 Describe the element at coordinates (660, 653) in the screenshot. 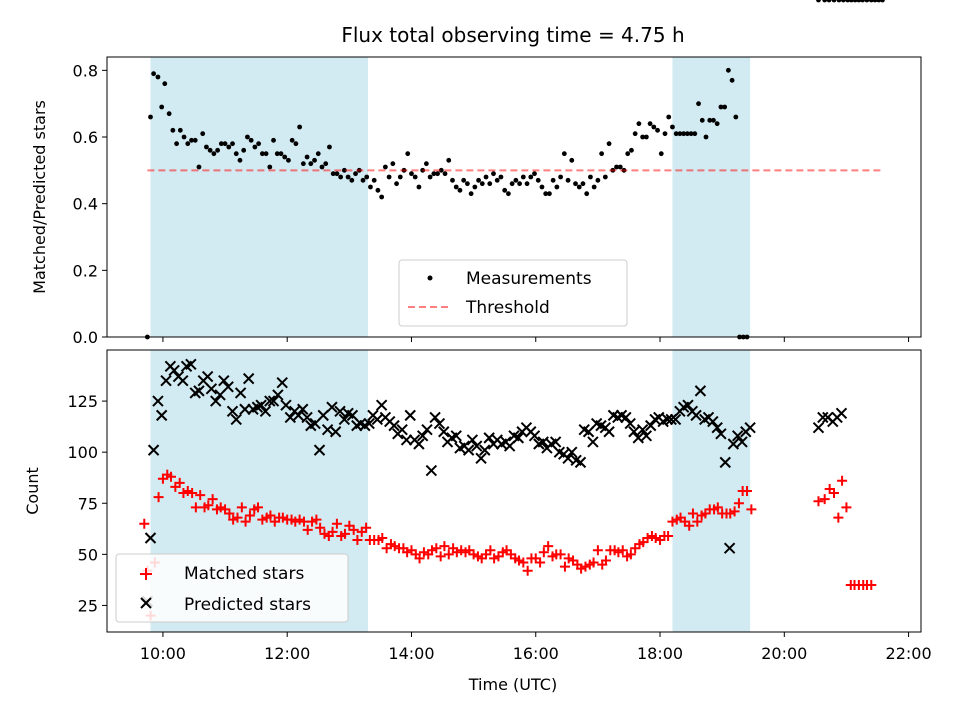

I see `x-tick-label: 18:00` at that location.